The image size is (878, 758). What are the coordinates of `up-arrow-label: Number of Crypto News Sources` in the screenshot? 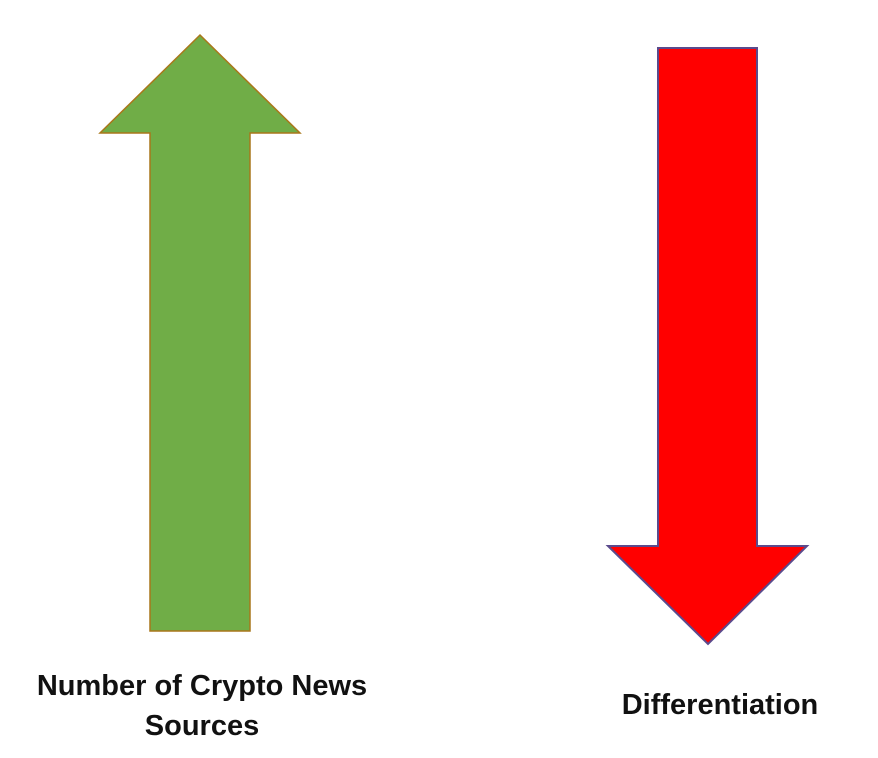 It's located at (202, 706).